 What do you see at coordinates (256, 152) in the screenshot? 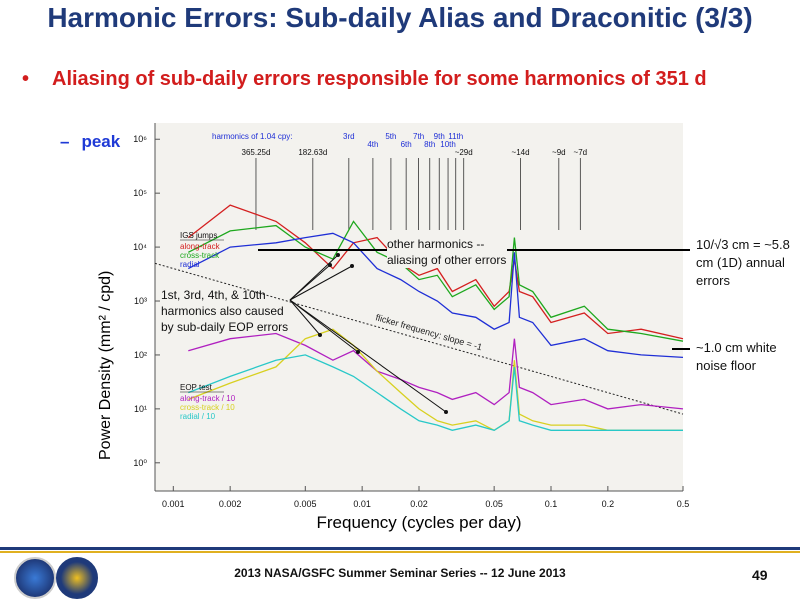
I see `harmonic-label: 365.25d` at bounding box center [256, 152].